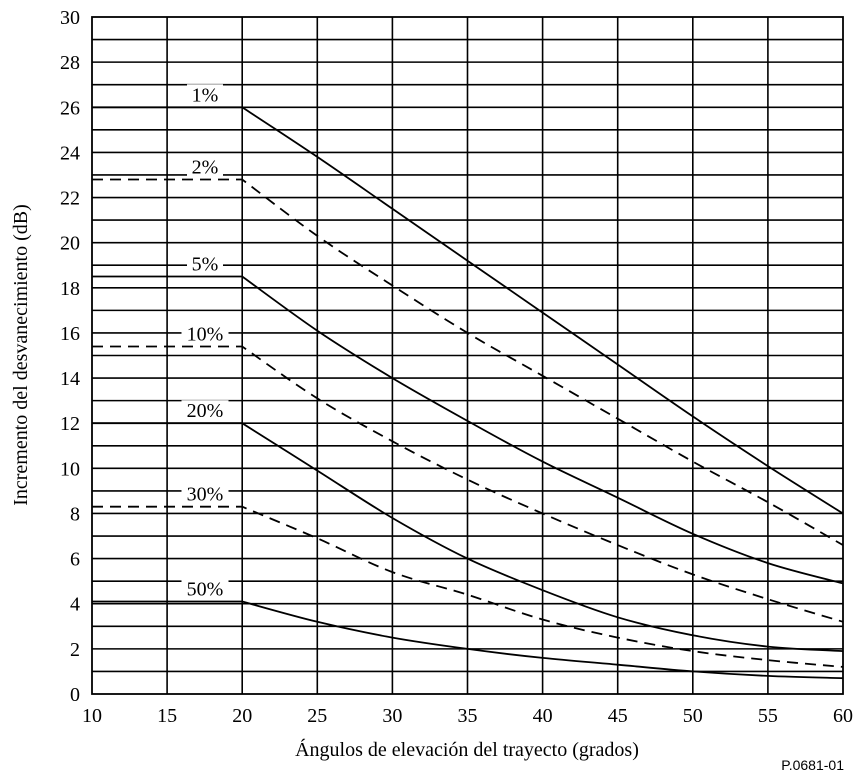 This screenshot has height=778, width=858. Describe the element at coordinates (70, 379) in the screenshot. I see `y-tick-label: 14` at that location.